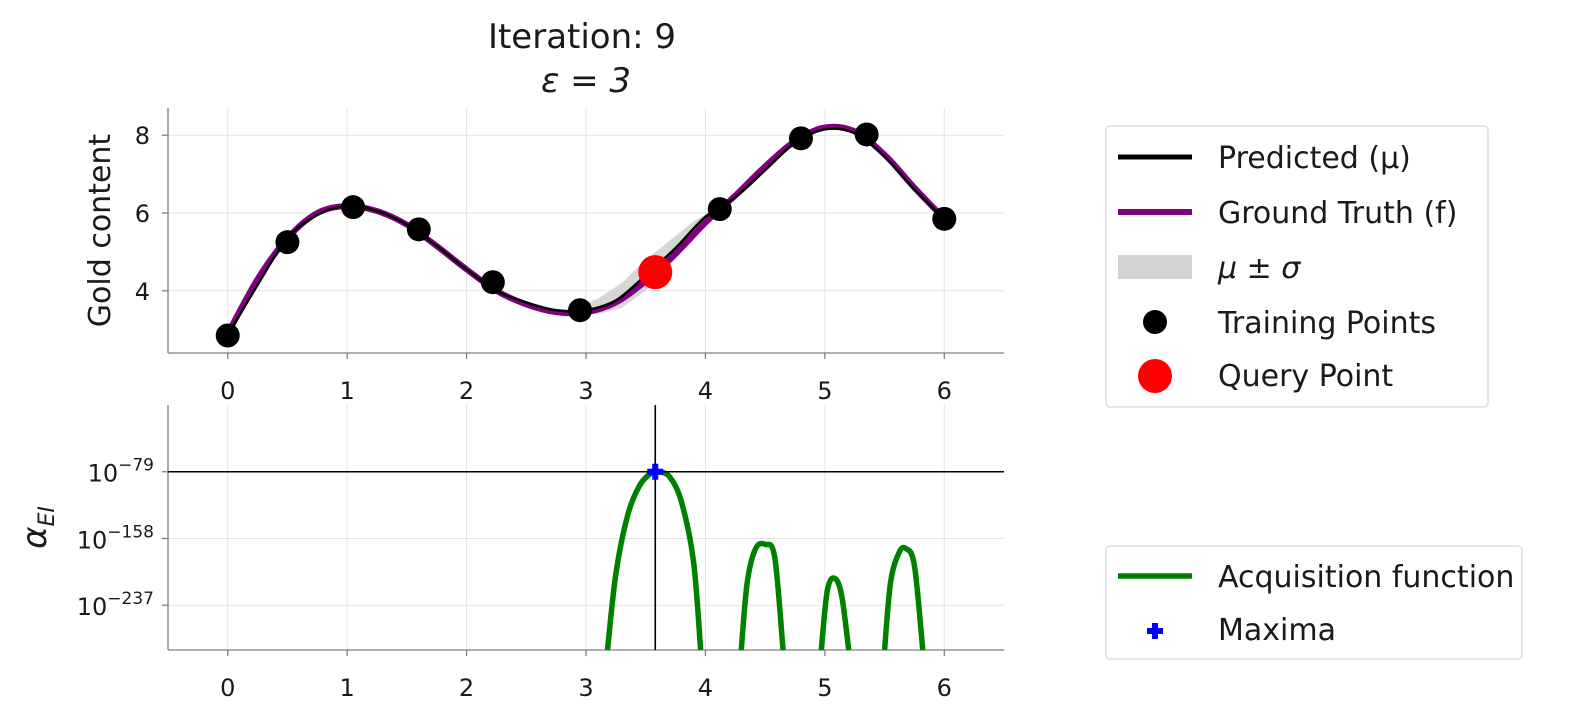 The height and width of the screenshot is (721, 1569). What do you see at coordinates (586, 81) in the screenshot?
I see `chart-title-line2: ε = 3` at bounding box center [586, 81].